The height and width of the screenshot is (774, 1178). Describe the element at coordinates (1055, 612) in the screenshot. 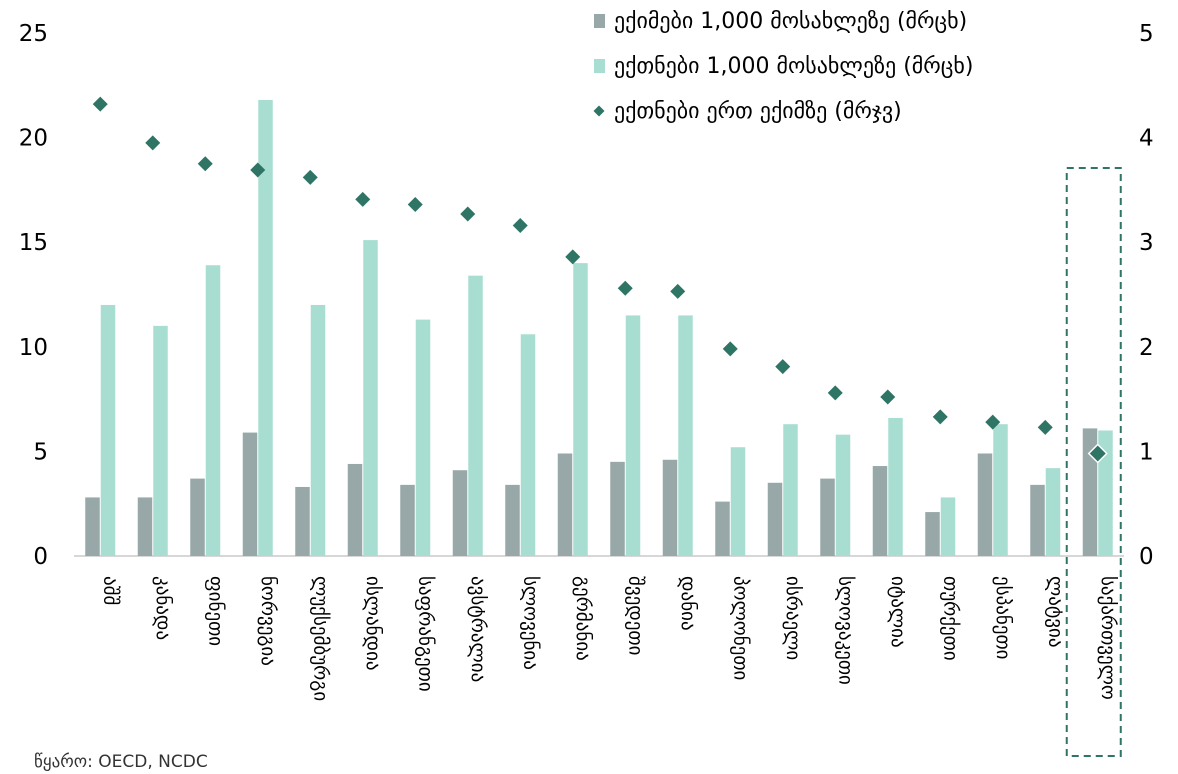

I see `category-label: ლატვია` at that location.